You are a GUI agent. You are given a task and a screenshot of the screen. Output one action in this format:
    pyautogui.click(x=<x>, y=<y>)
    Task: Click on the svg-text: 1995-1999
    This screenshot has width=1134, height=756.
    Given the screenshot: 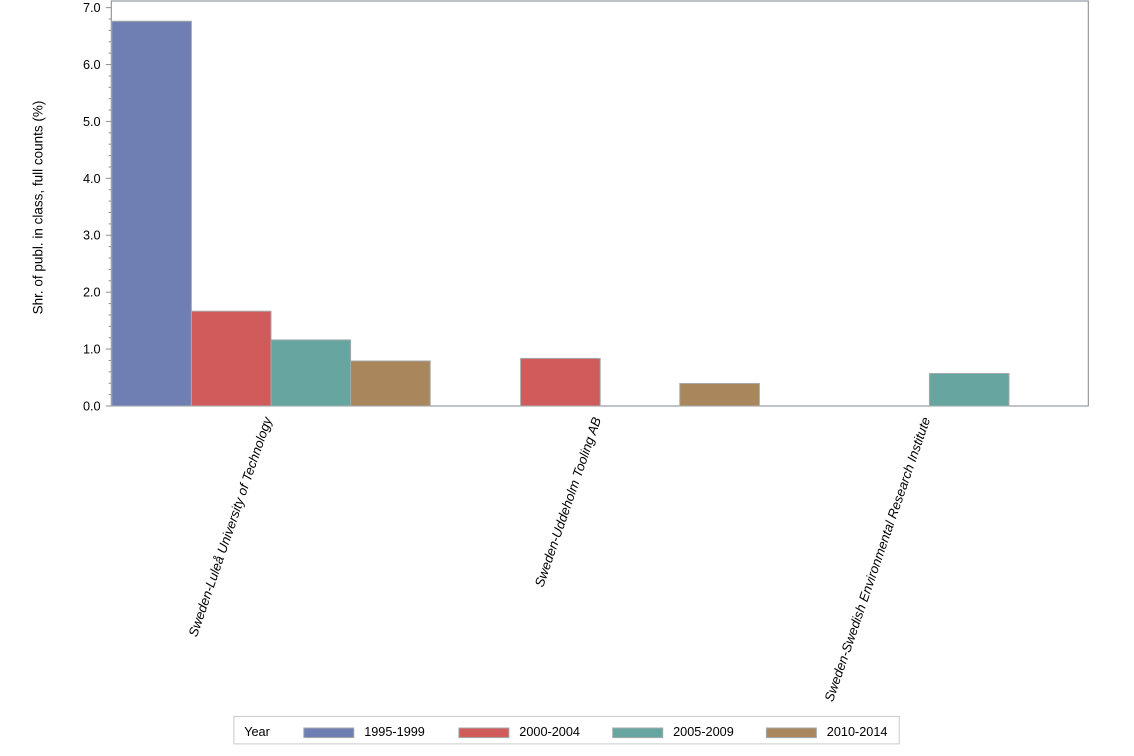 What is the action you would take?
    pyautogui.click(x=394, y=732)
    